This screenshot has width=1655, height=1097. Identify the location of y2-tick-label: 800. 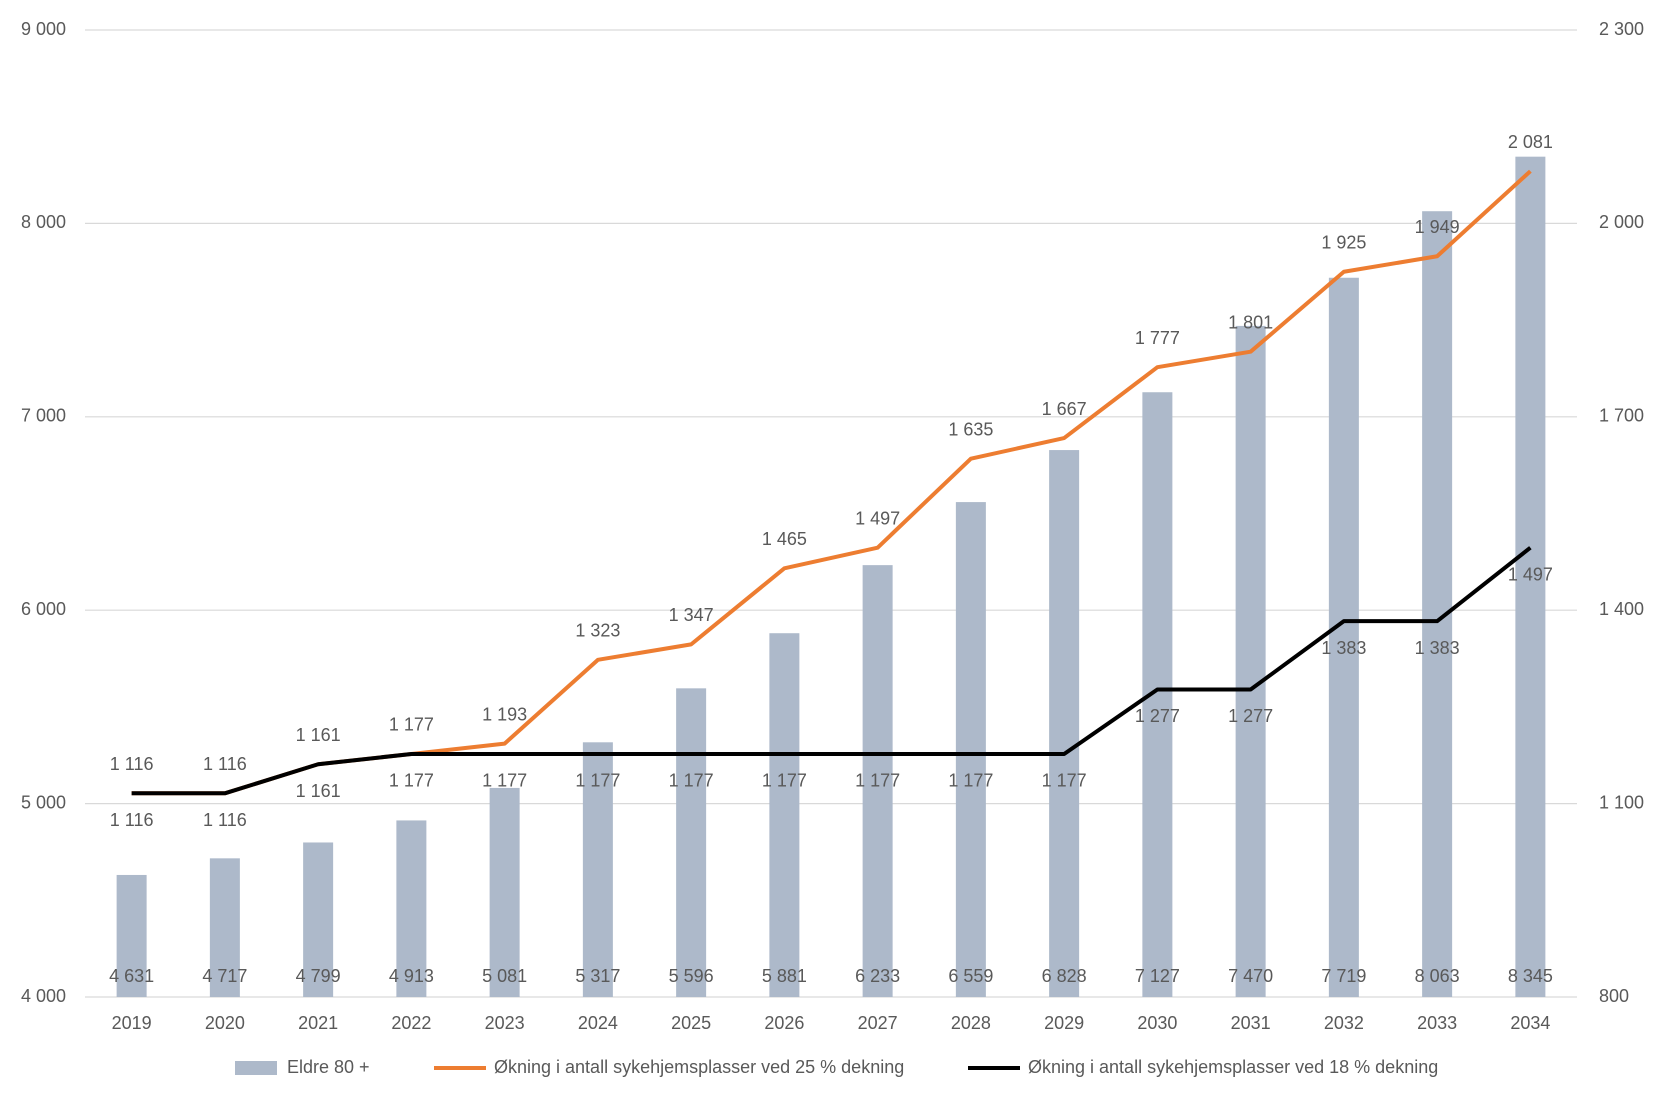
(1614, 996).